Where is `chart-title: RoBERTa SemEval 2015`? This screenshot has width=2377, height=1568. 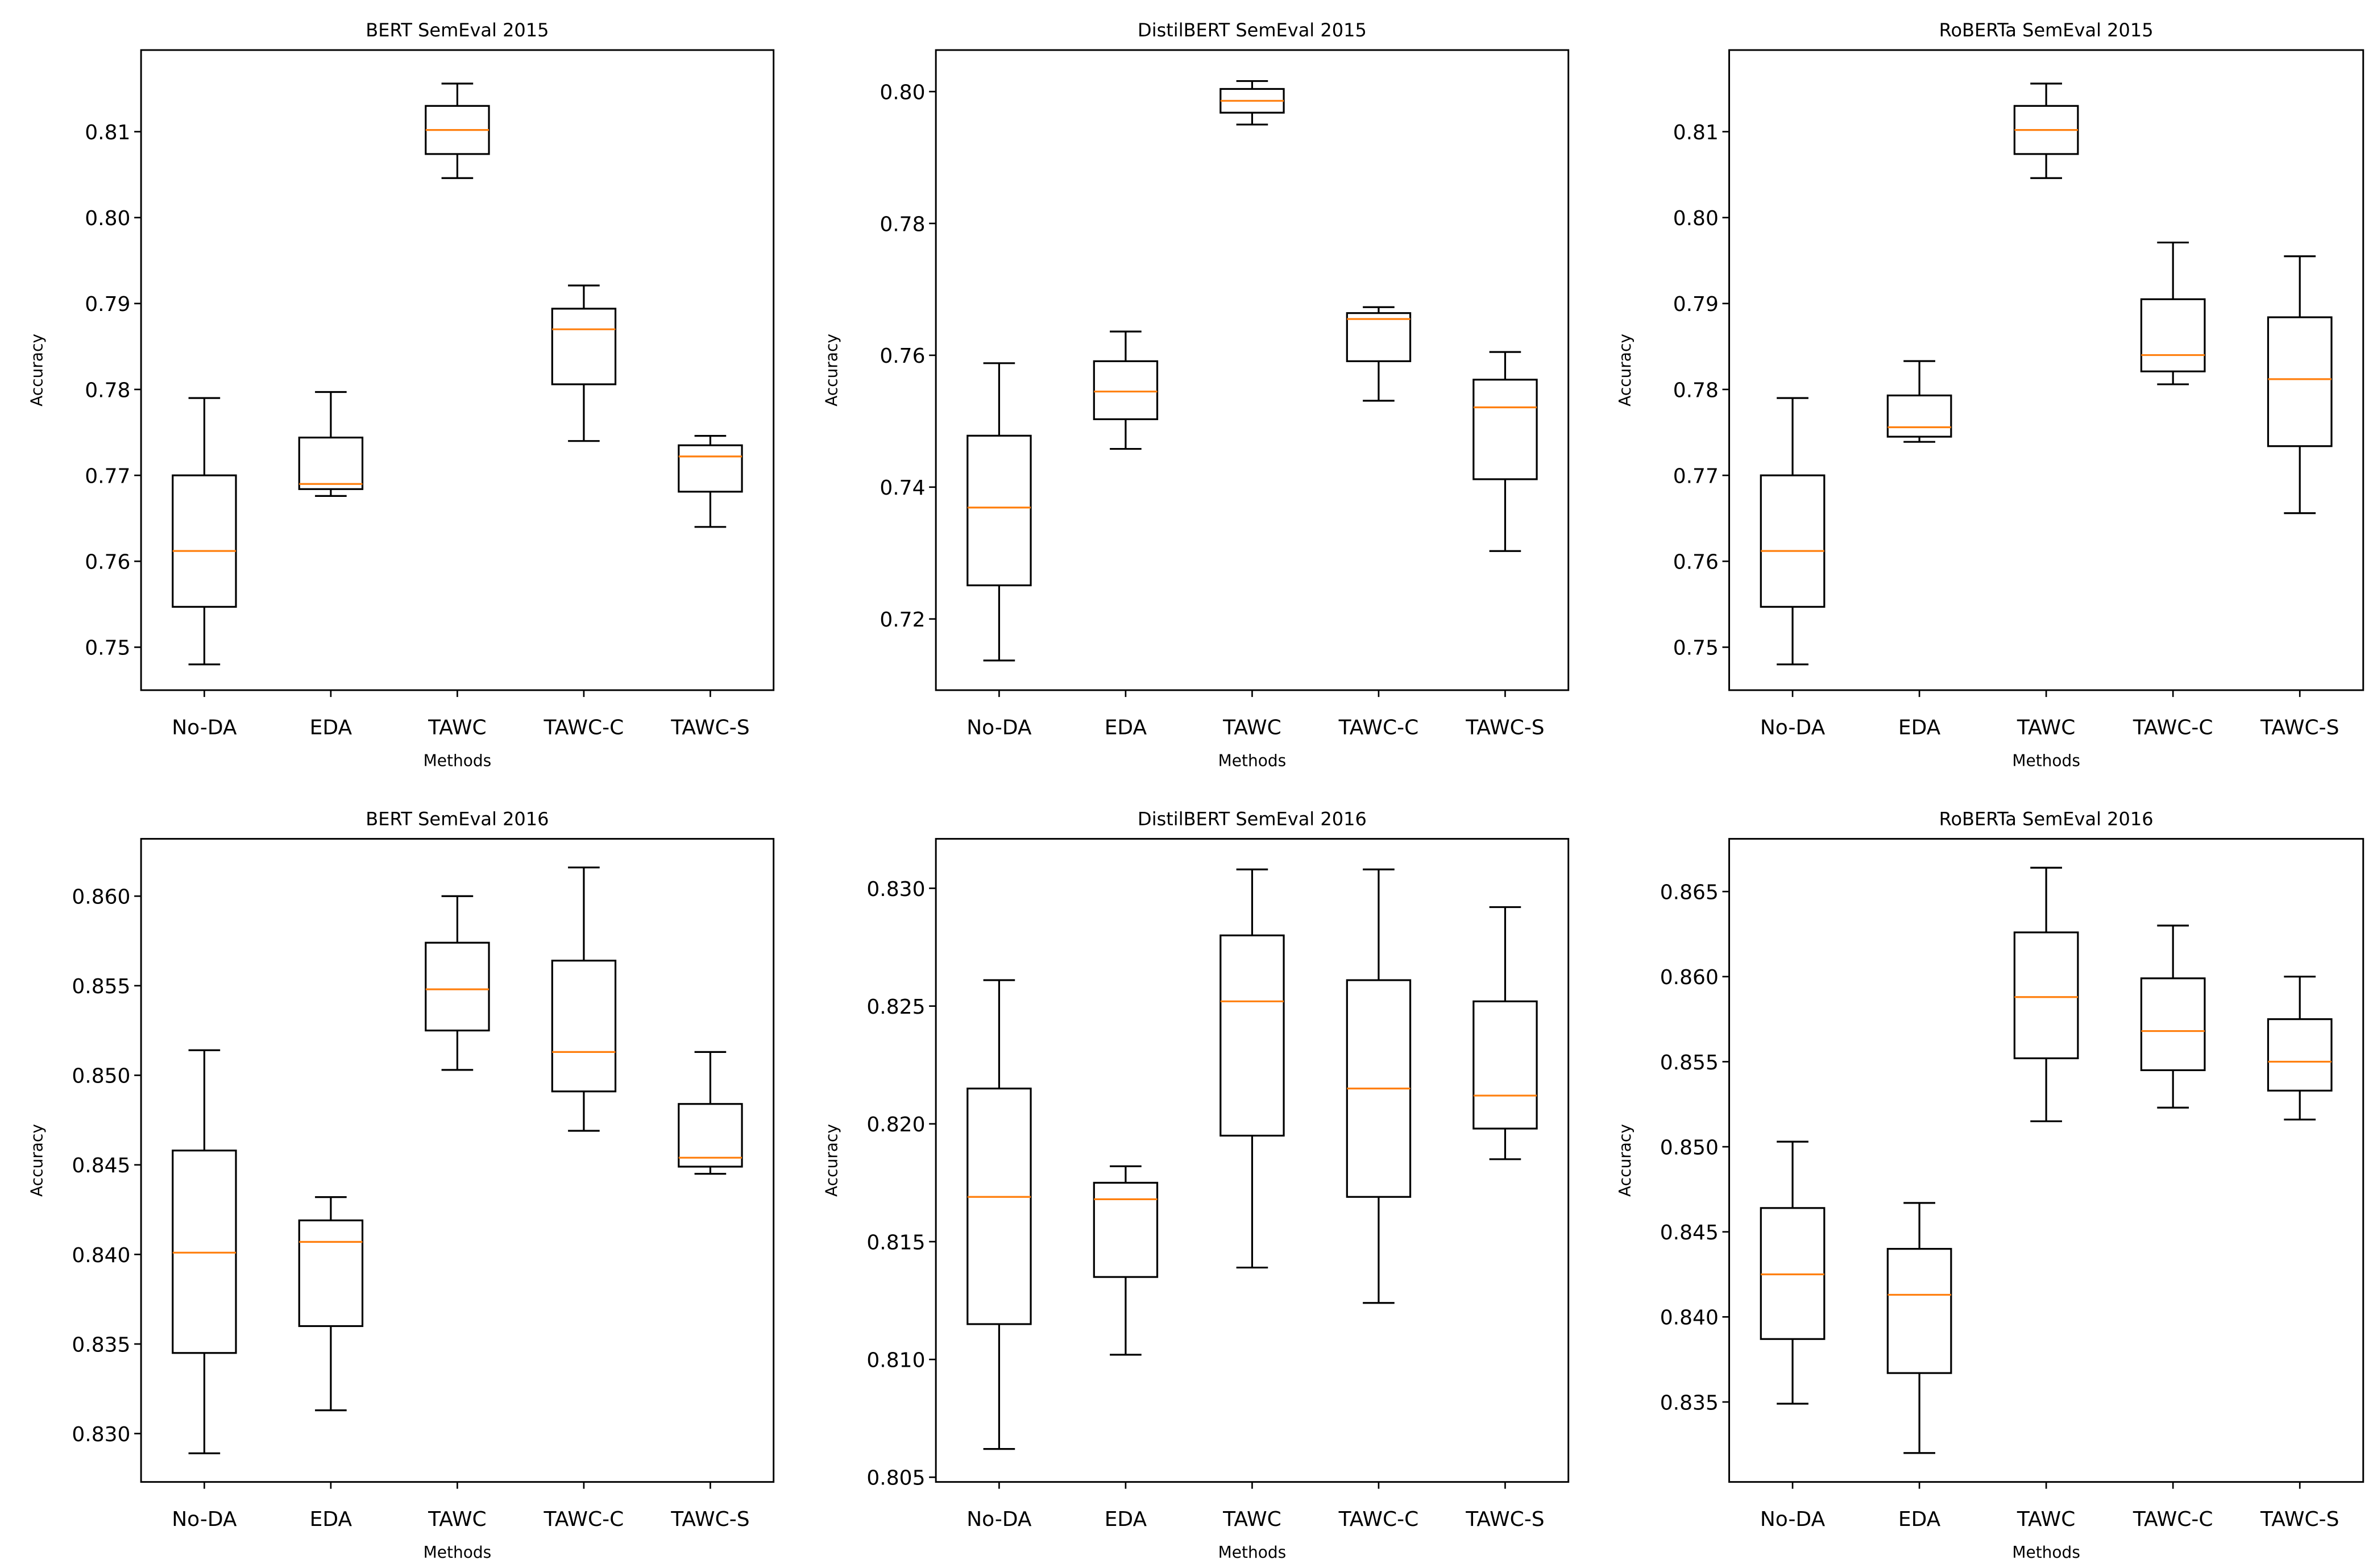
chart-title: RoBERTa SemEval 2015 is located at coordinates (2047, 30).